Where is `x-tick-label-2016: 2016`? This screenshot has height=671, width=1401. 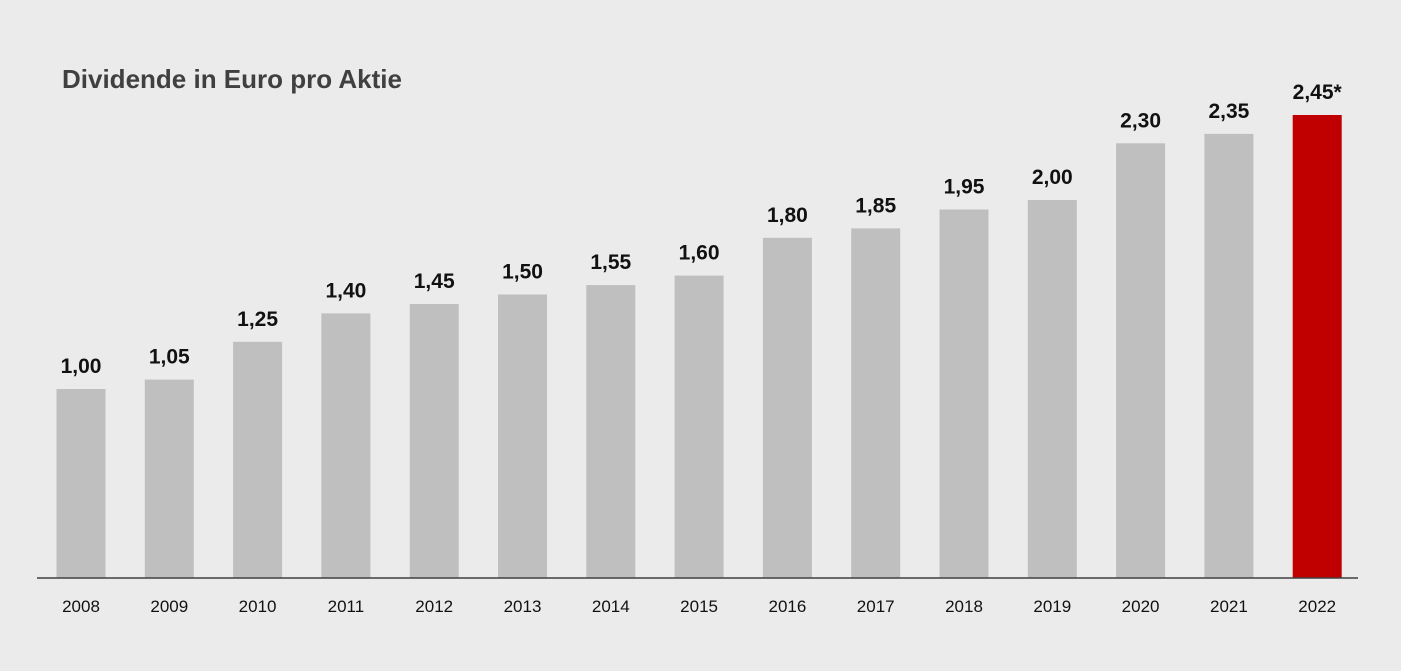 x-tick-label-2016: 2016 is located at coordinates (787, 606).